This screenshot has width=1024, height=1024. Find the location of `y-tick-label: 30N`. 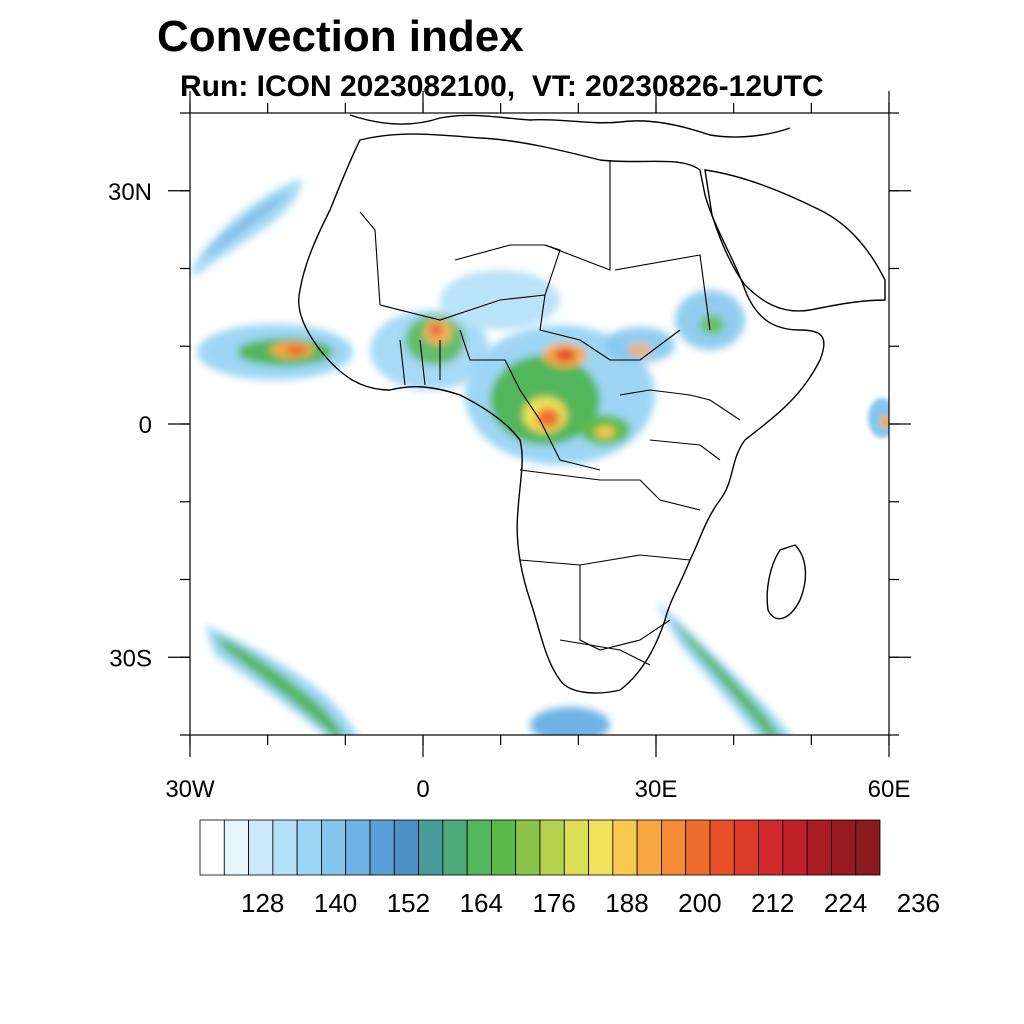

y-tick-label: 30N is located at coordinates (130, 192).